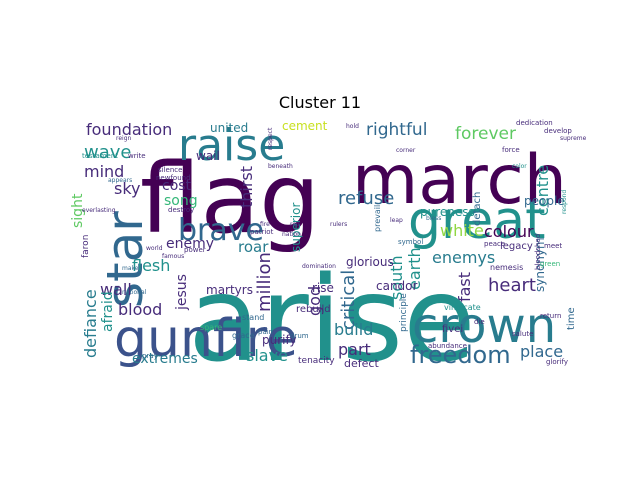 This screenshot has width=640, height=480. What do you see at coordinates (516, 246) in the screenshot?
I see `word-legacy: legacy` at bounding box center [516, 246].